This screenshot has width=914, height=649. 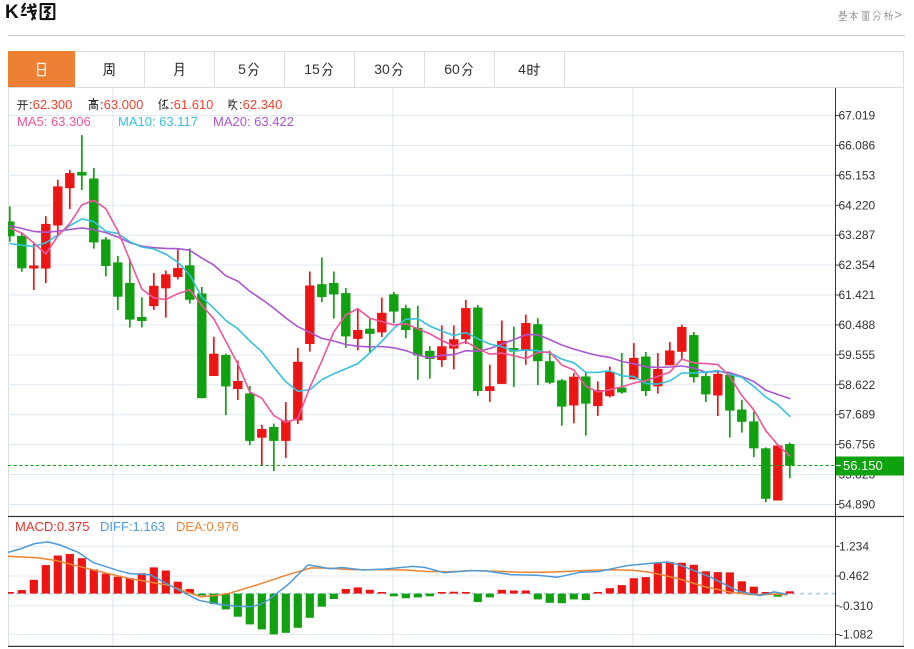 I want to click on svg-text: 63.287, so click(x=857, y=235).